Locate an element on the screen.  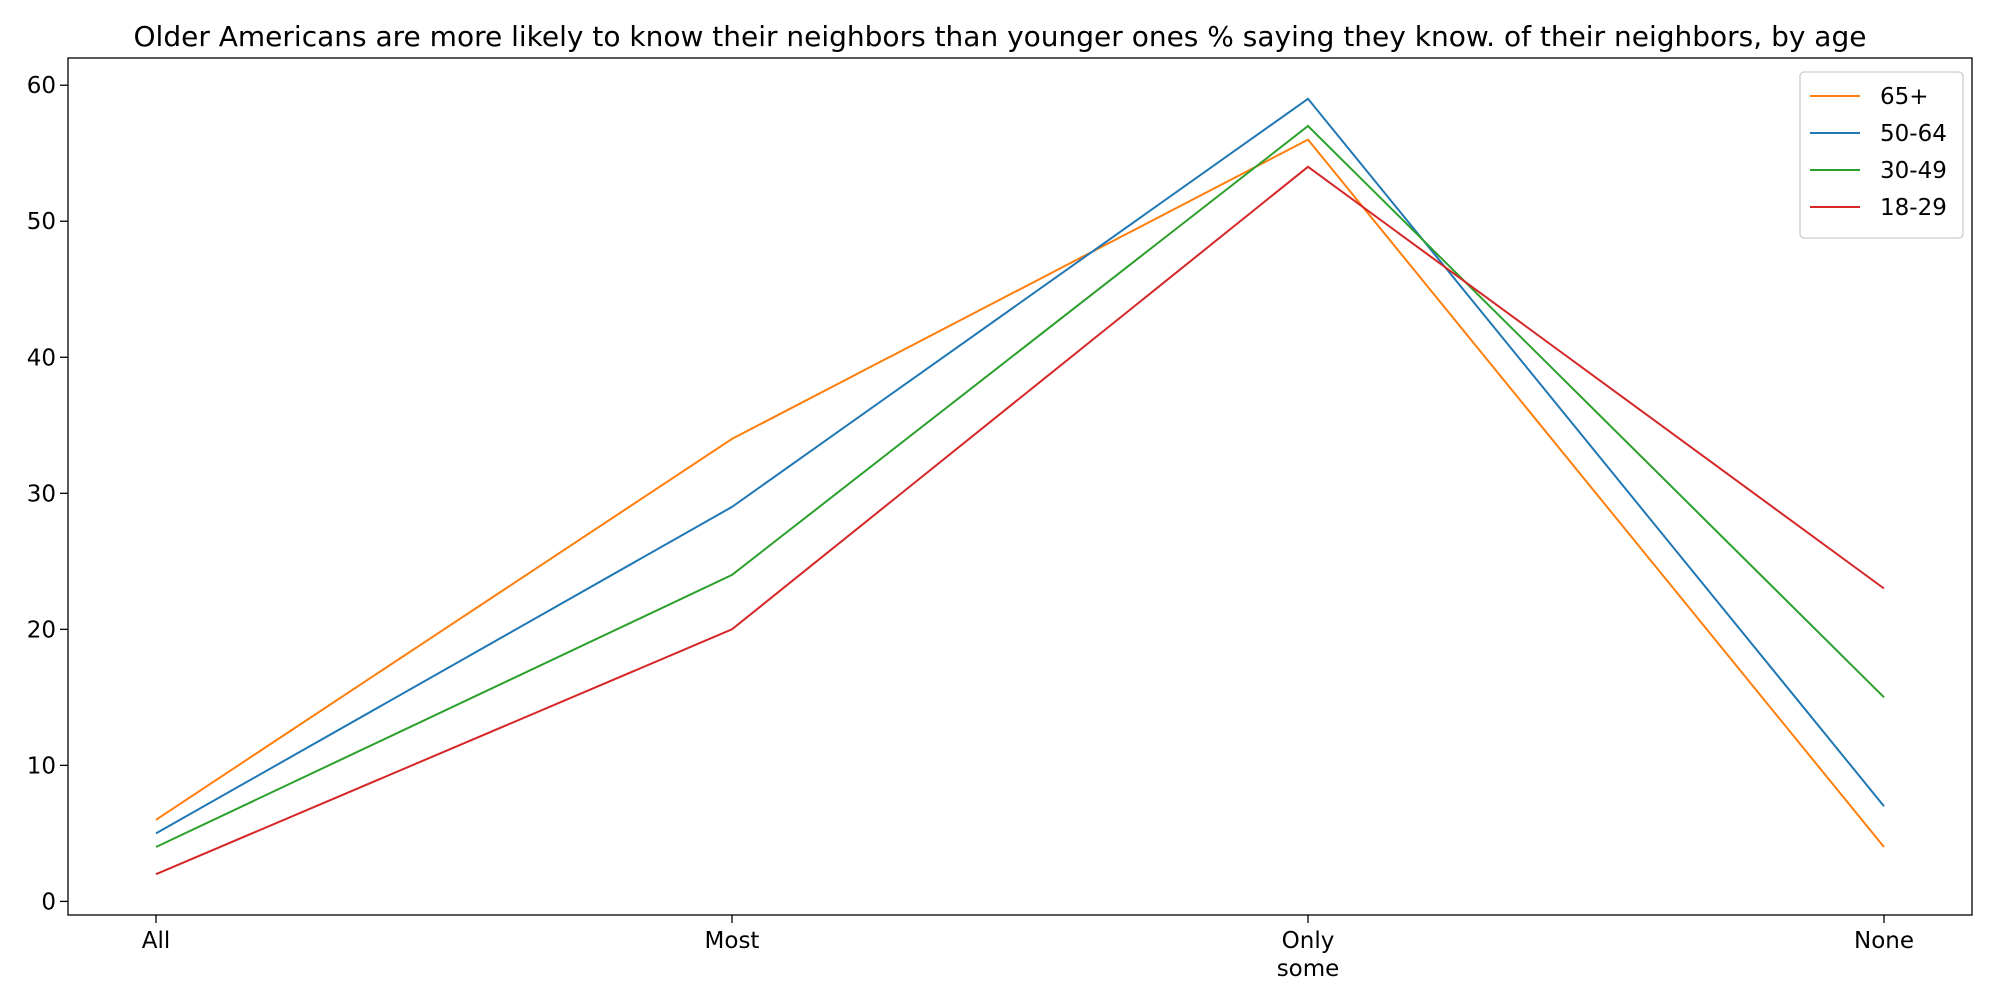
x-tick-label: Most is located at coordinates (732, 941).